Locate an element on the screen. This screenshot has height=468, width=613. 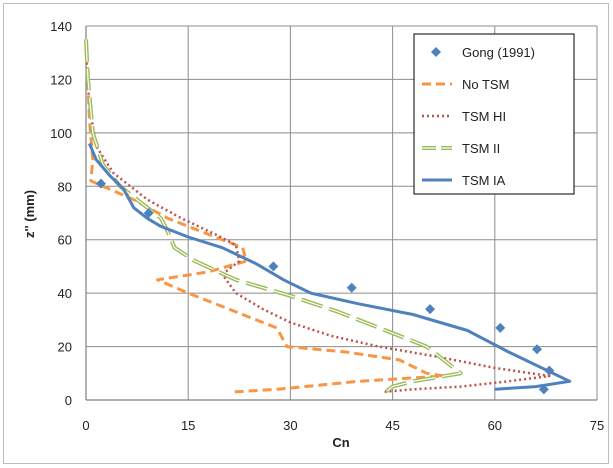
x-axis-title: Cn is located at coordinates (340, 442).